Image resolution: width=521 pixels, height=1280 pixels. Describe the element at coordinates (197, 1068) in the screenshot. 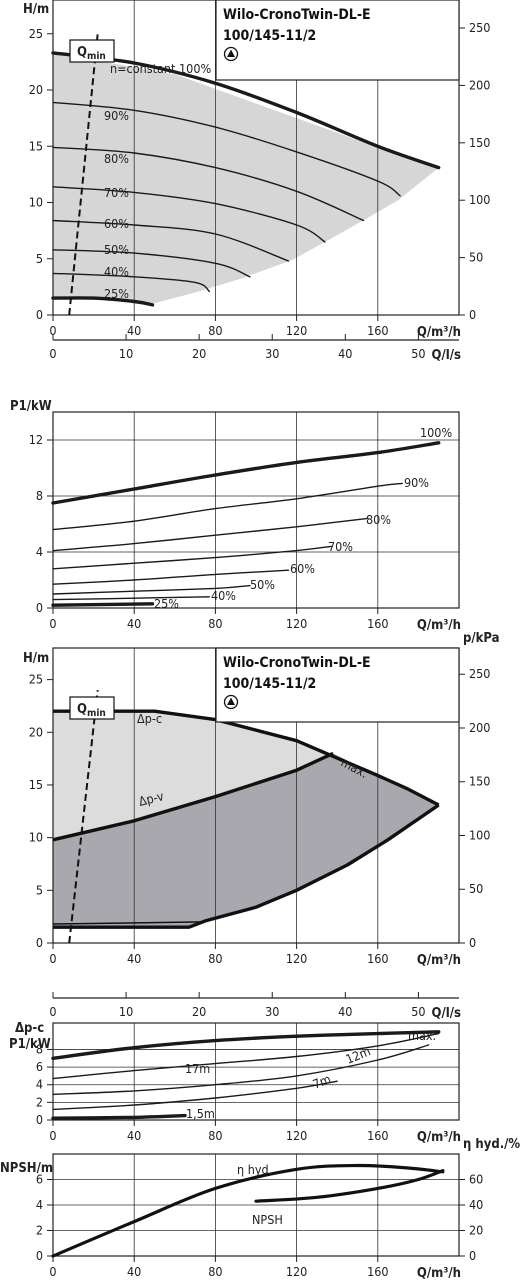

I see `series-label: 17m` at that location.